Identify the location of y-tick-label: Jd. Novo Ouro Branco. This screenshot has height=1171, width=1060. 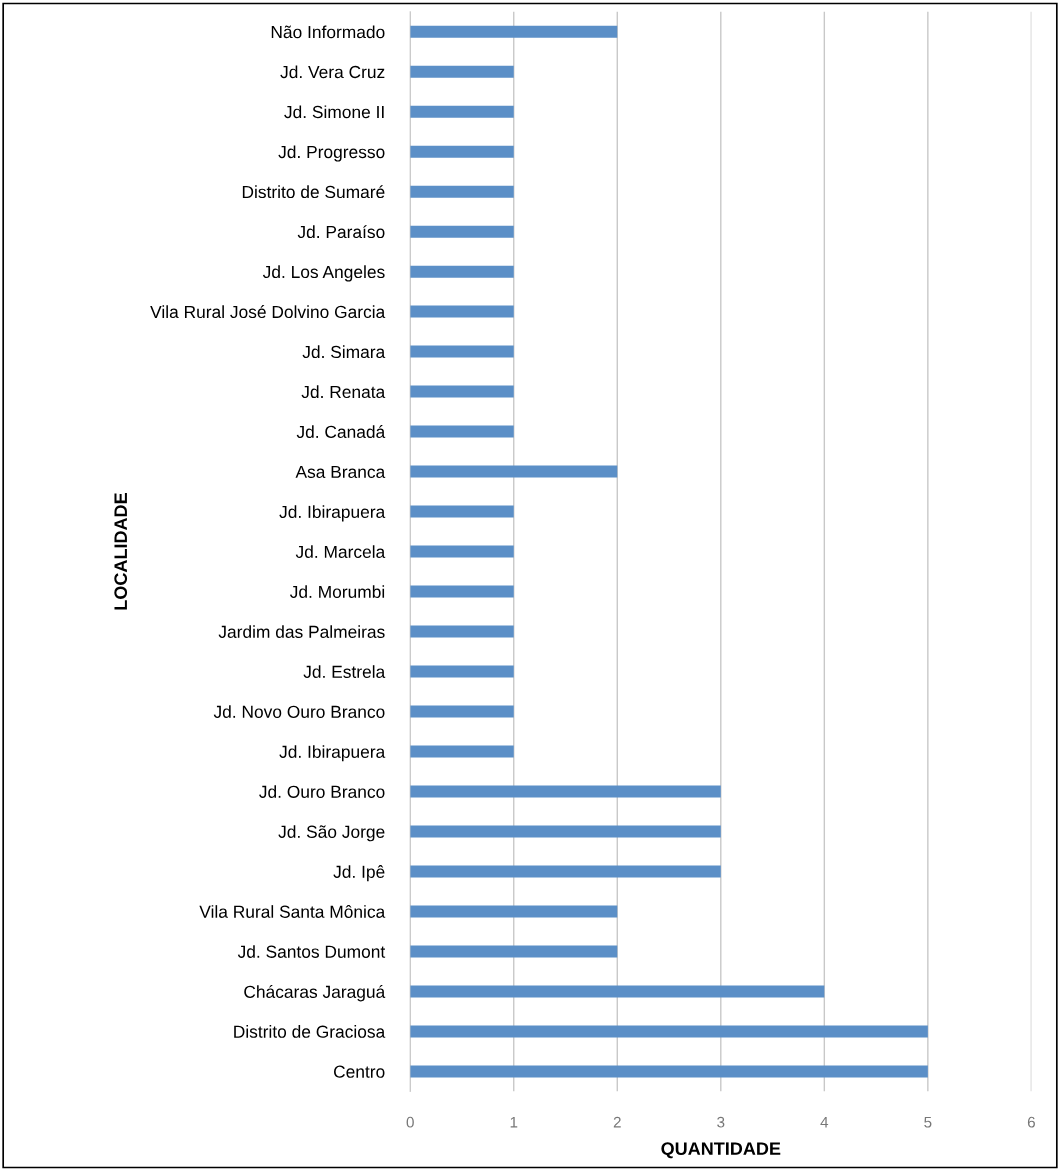
(299, 711).